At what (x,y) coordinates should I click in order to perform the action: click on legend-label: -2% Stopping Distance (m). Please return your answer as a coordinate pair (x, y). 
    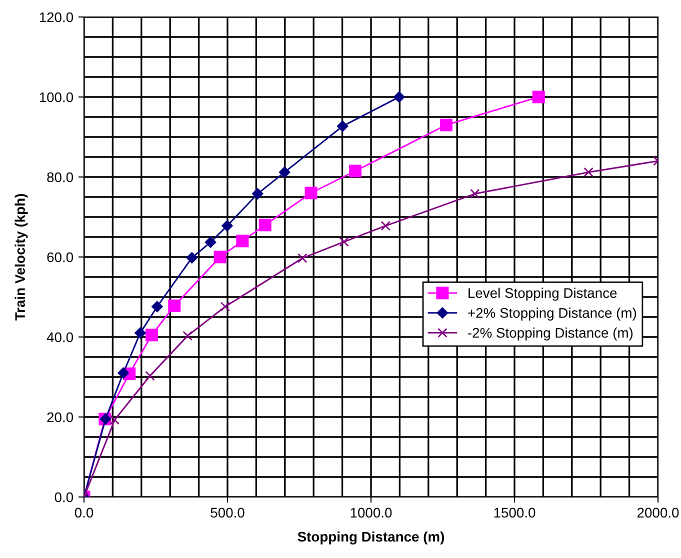
    Looking at the image, I should click on (550, 334).